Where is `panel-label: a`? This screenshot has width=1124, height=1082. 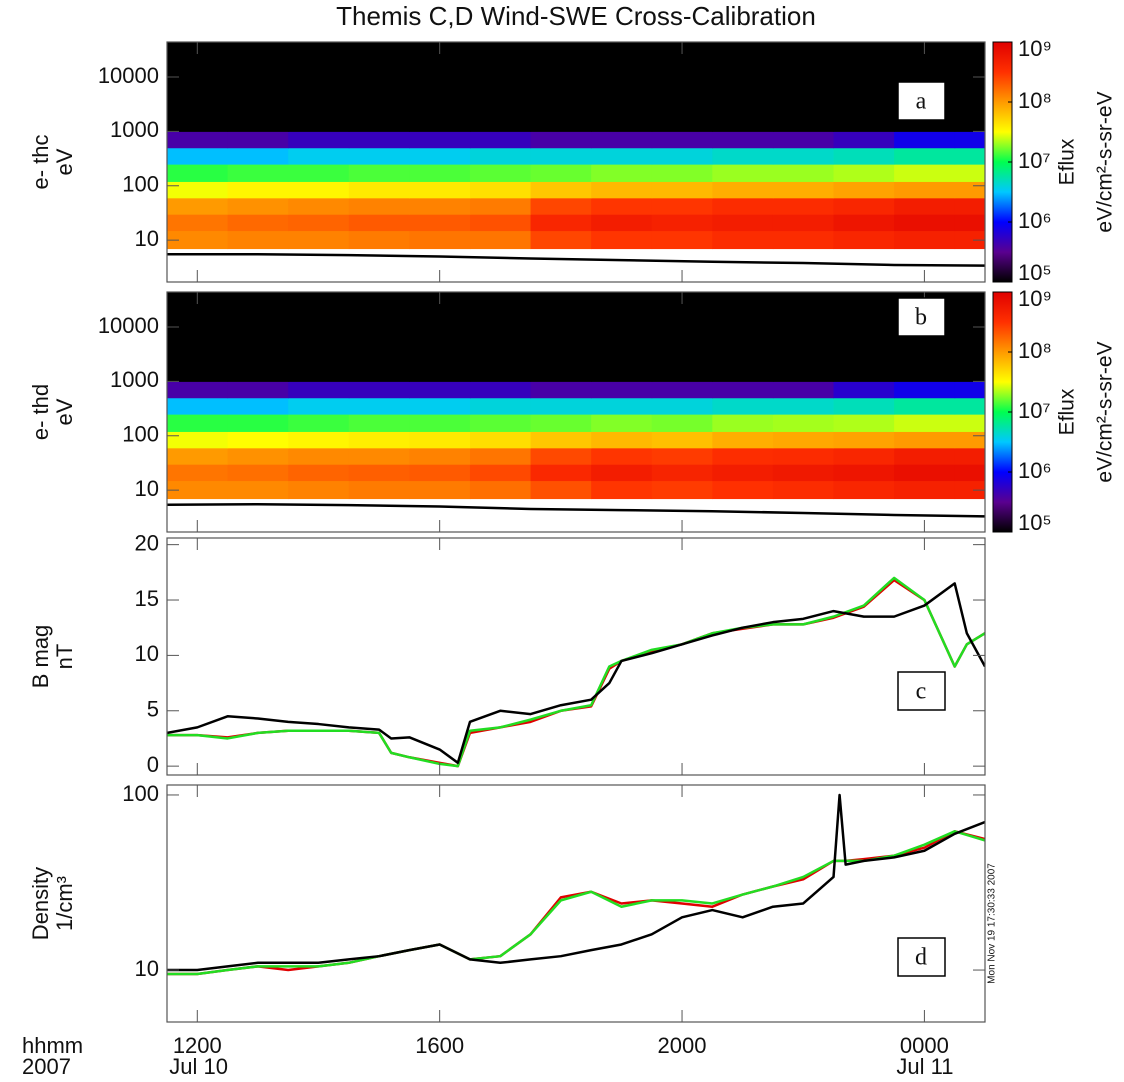 panel-label: a is located at coordinates (921, 102).